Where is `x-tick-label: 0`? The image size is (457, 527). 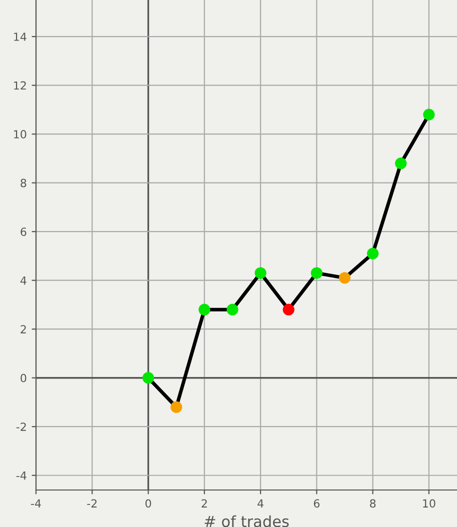
x-tick-label: 0 is located at coordinates (148, 503).